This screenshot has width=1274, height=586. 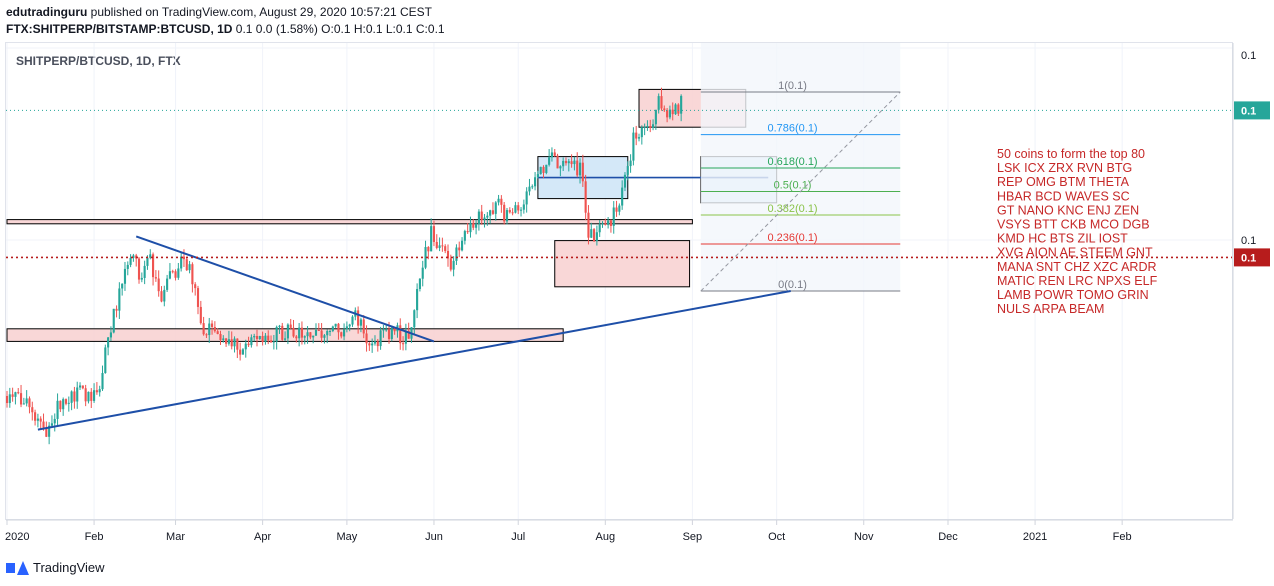 I want to click on annotation-line: XVG AION AE STEEM GNT, so click(x=1075, y=253).